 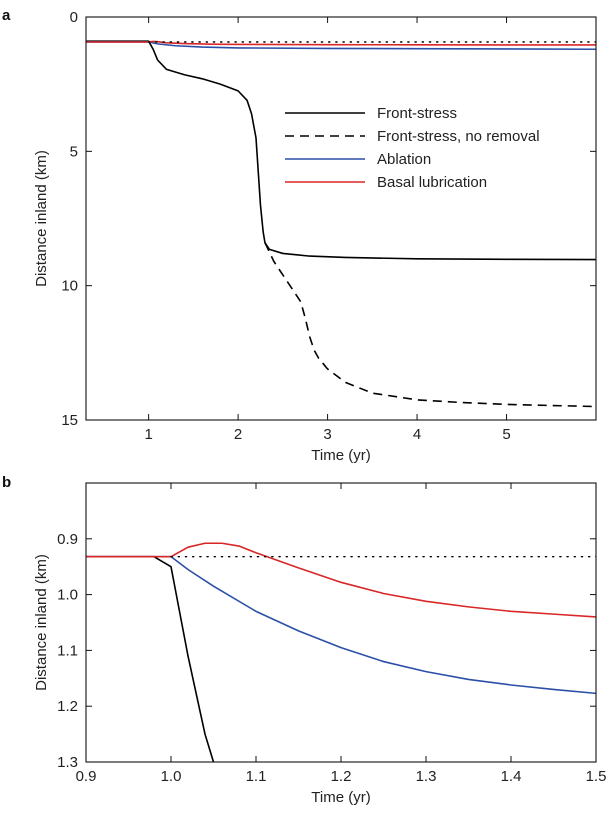 I want to click on legend-label: Ablation, so click(x=404, y=159).